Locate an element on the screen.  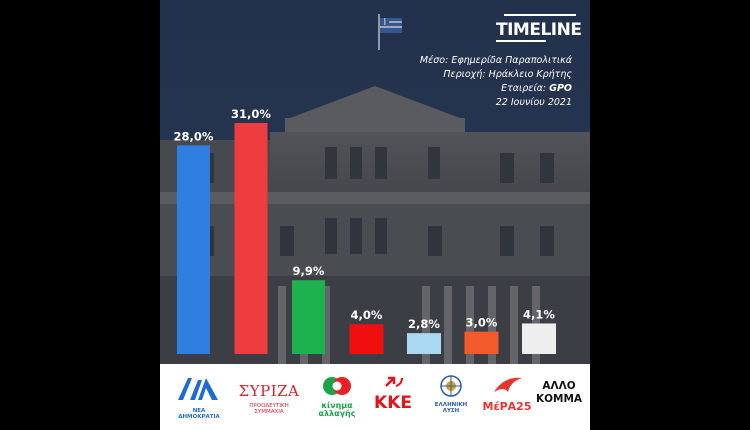
meta-region-row: Περιοχή: Ηράκλειο Κρήτης is located at coordinates (452, 75).